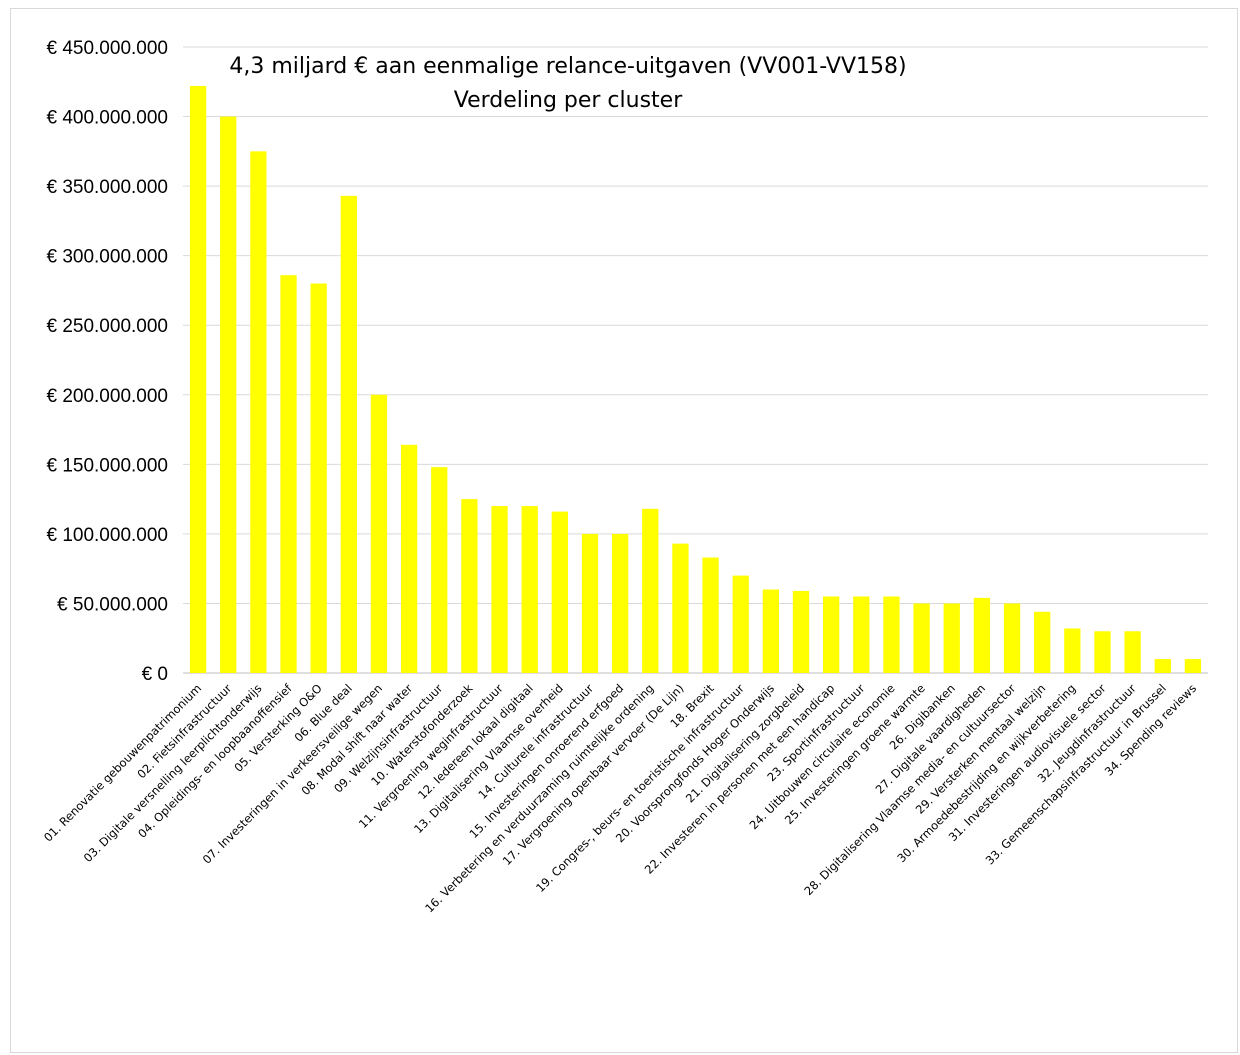  Describe the element at coordinates (107, 48) in the screenshot. I see `y-tick-label: € 450.000.000` at that location.